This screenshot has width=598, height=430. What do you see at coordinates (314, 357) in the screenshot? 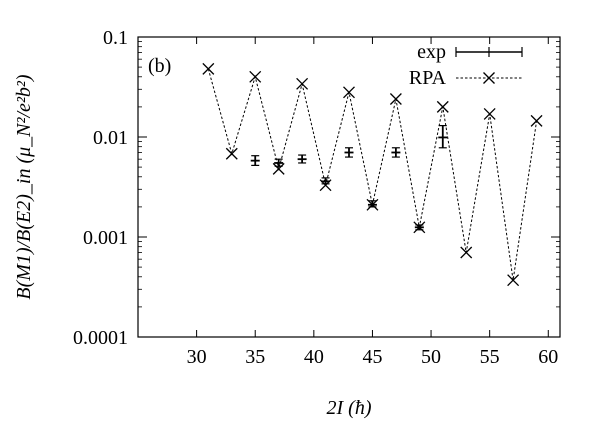
I see `x-tick-label: 40` at bounding box center [314, 357].